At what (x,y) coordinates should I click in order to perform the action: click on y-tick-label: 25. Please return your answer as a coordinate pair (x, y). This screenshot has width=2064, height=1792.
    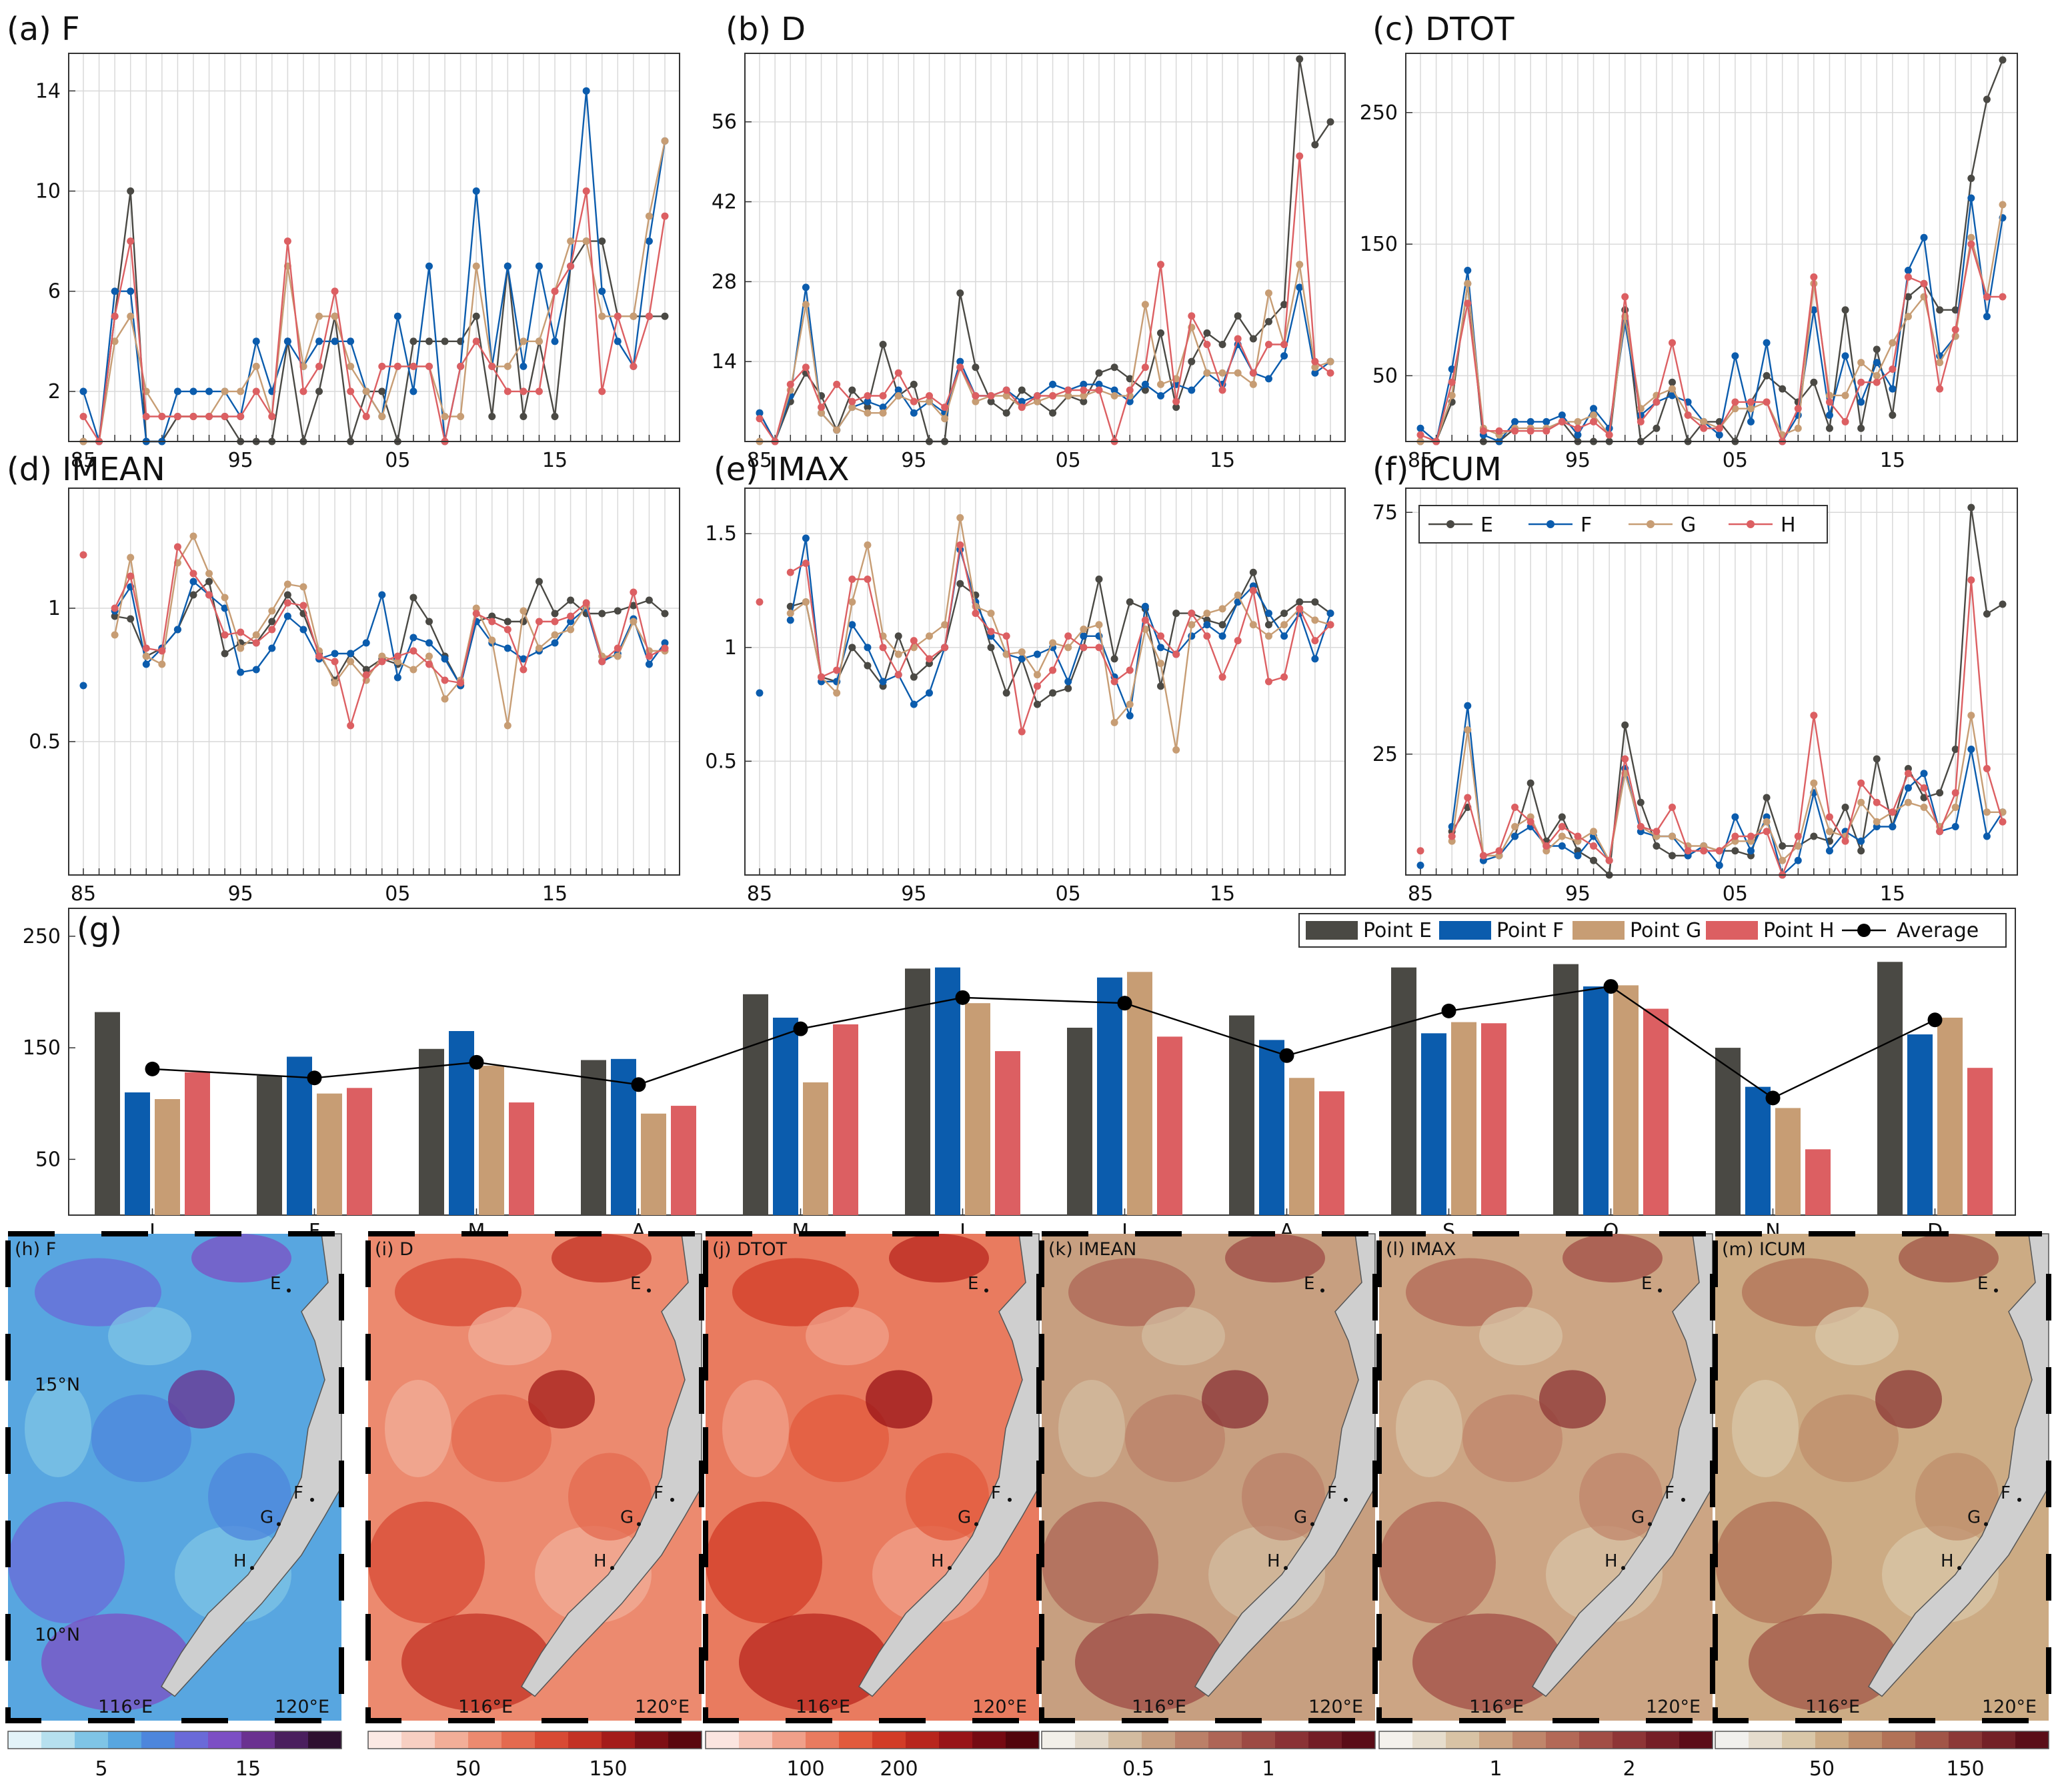
    Looking at the image, I should click on (1385, 754).